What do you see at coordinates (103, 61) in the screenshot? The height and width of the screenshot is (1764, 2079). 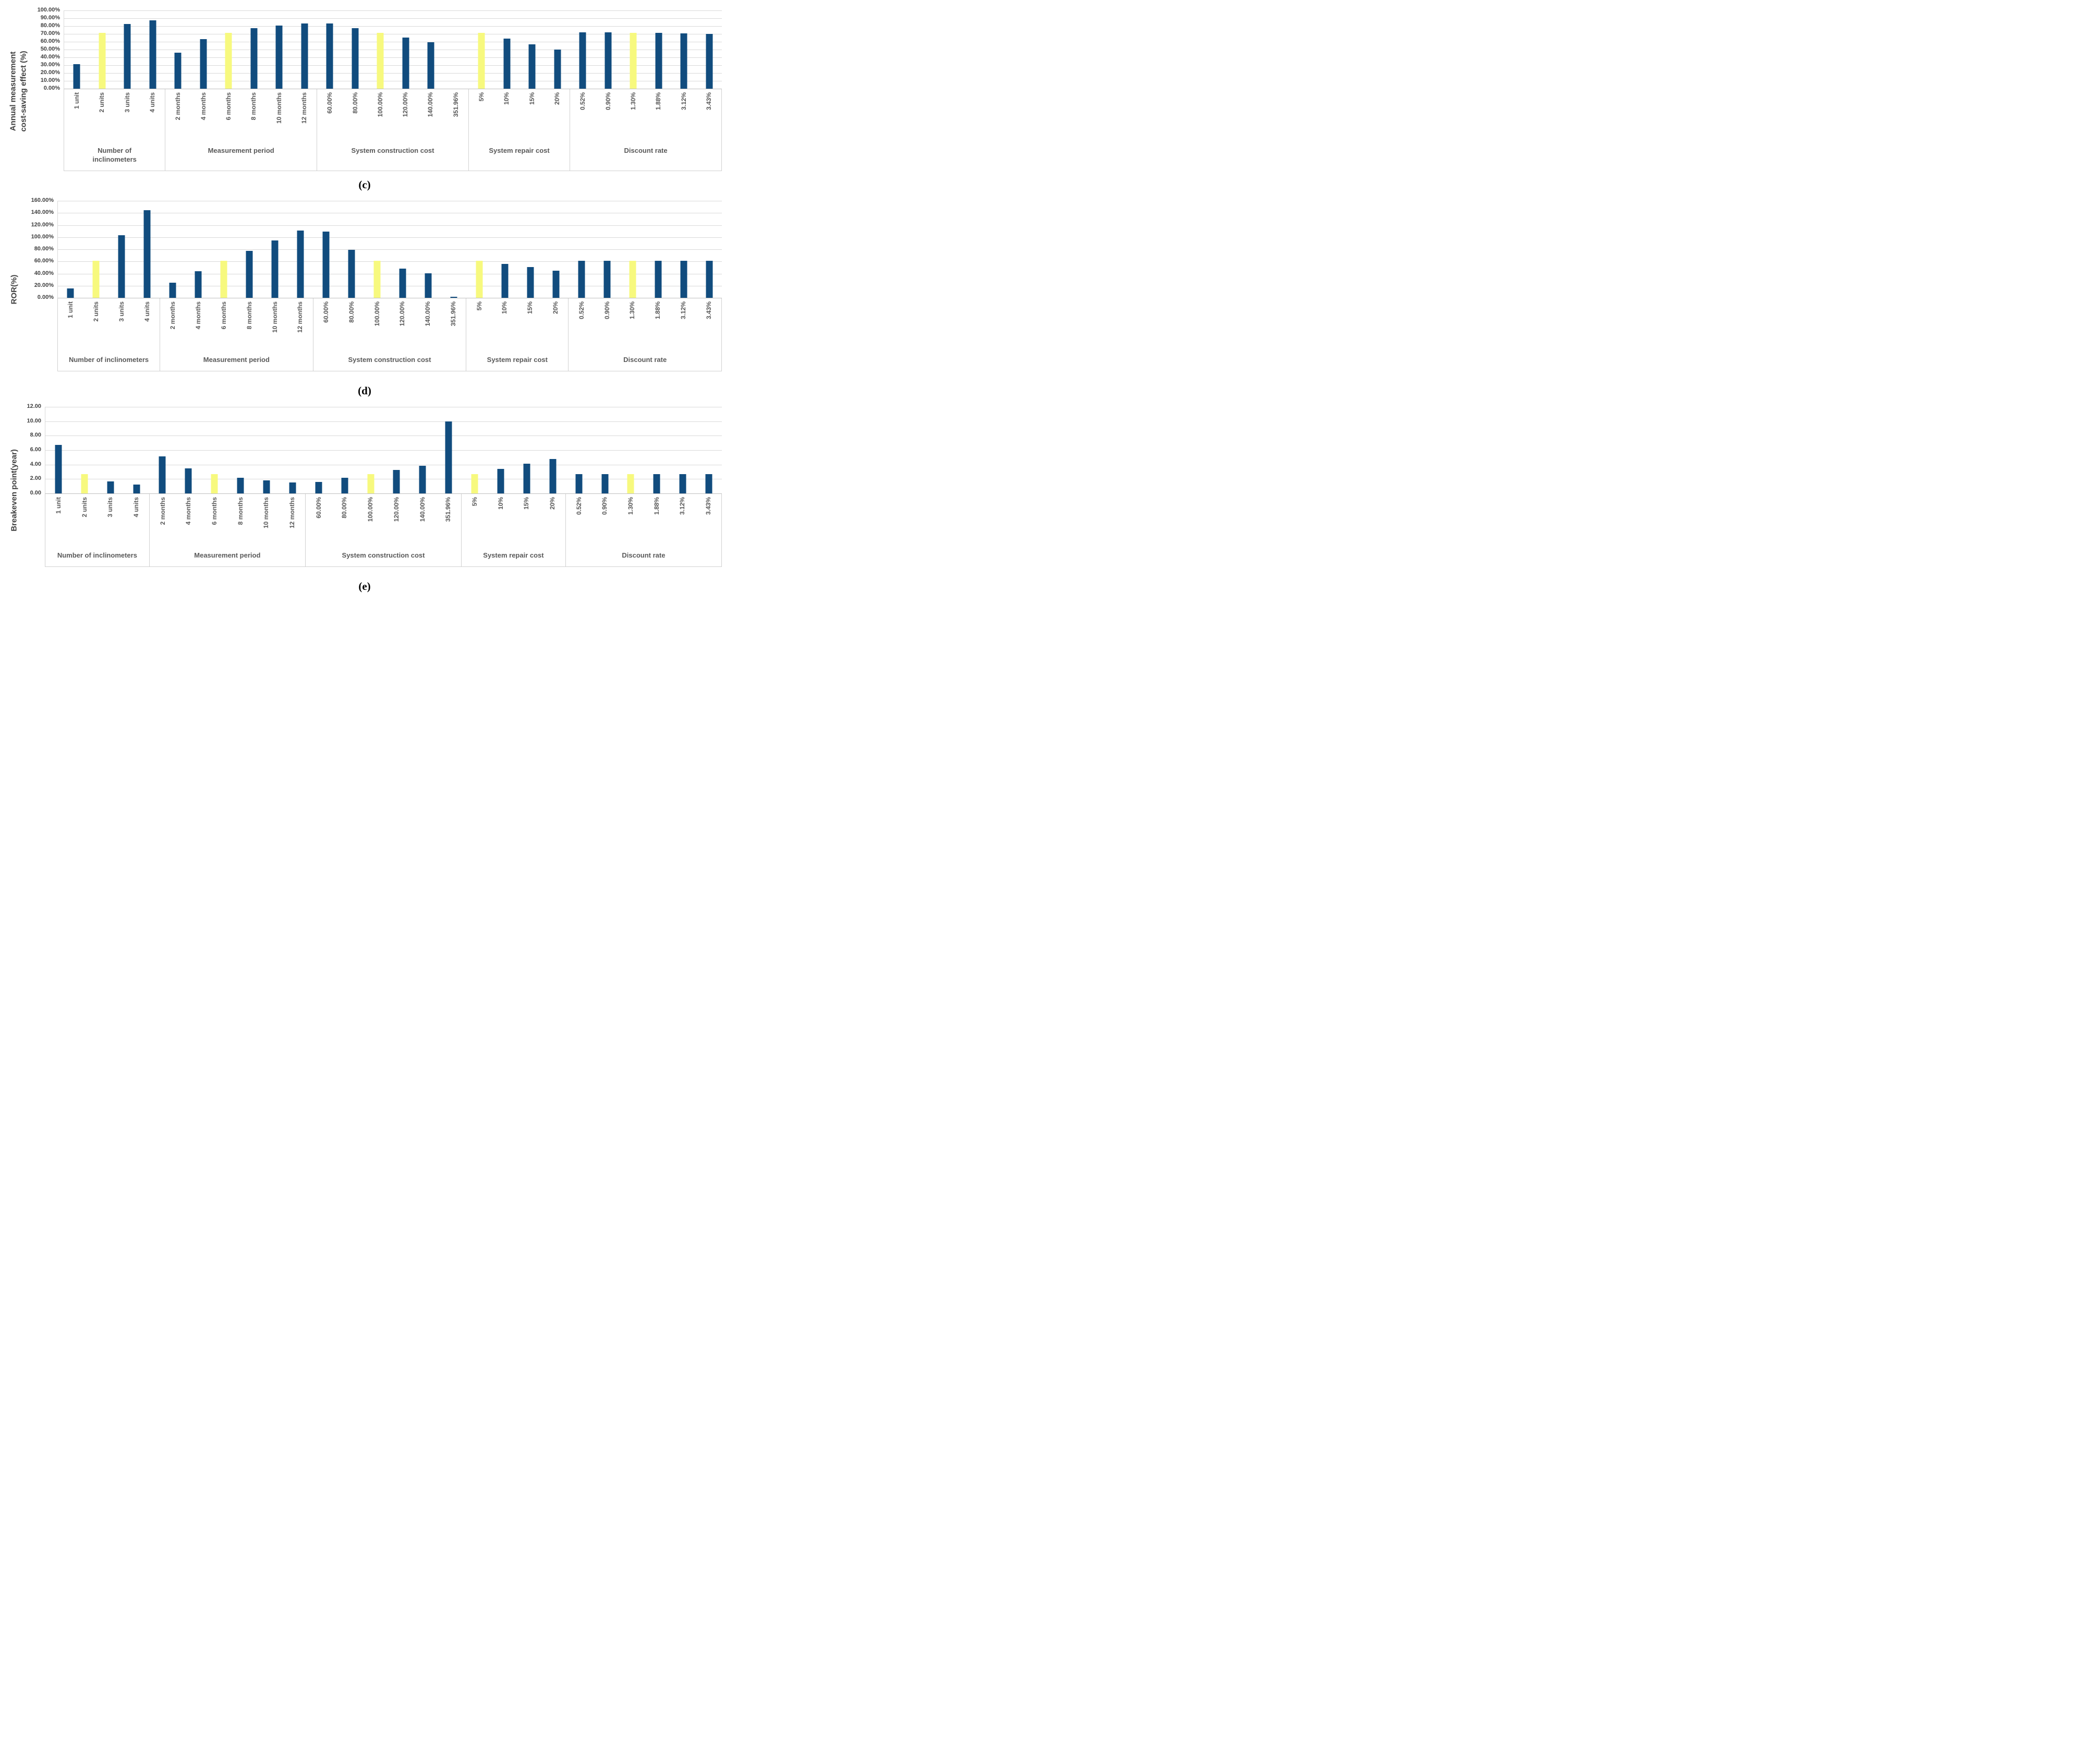 I see `bar-2-units` at bounding box center [103, 61].